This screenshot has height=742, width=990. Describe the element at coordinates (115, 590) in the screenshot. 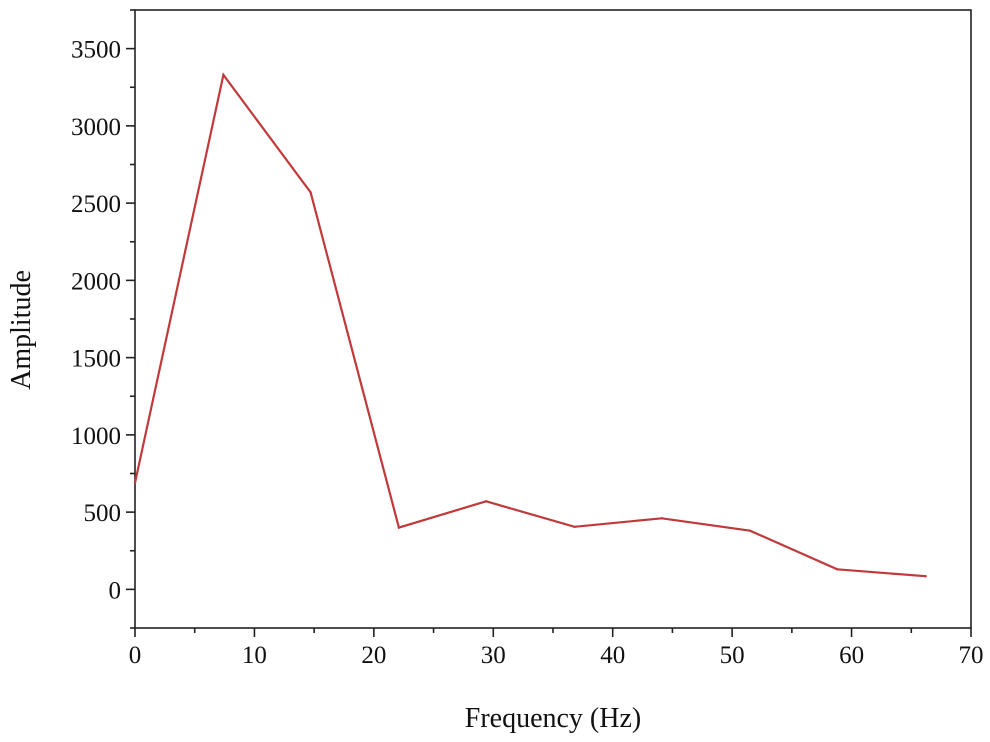

I see `y-tick-label: 0` at that location.